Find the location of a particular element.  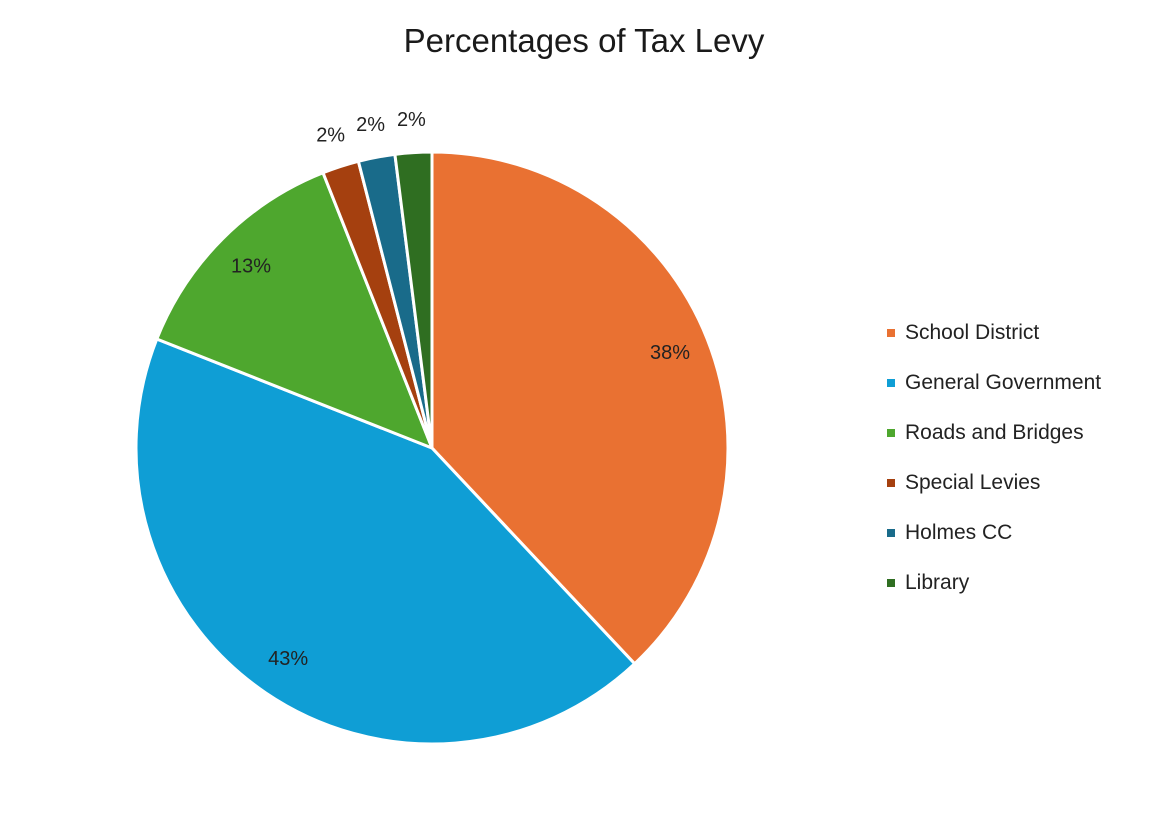

data-label: 13% is located at coordinates (251, 266).